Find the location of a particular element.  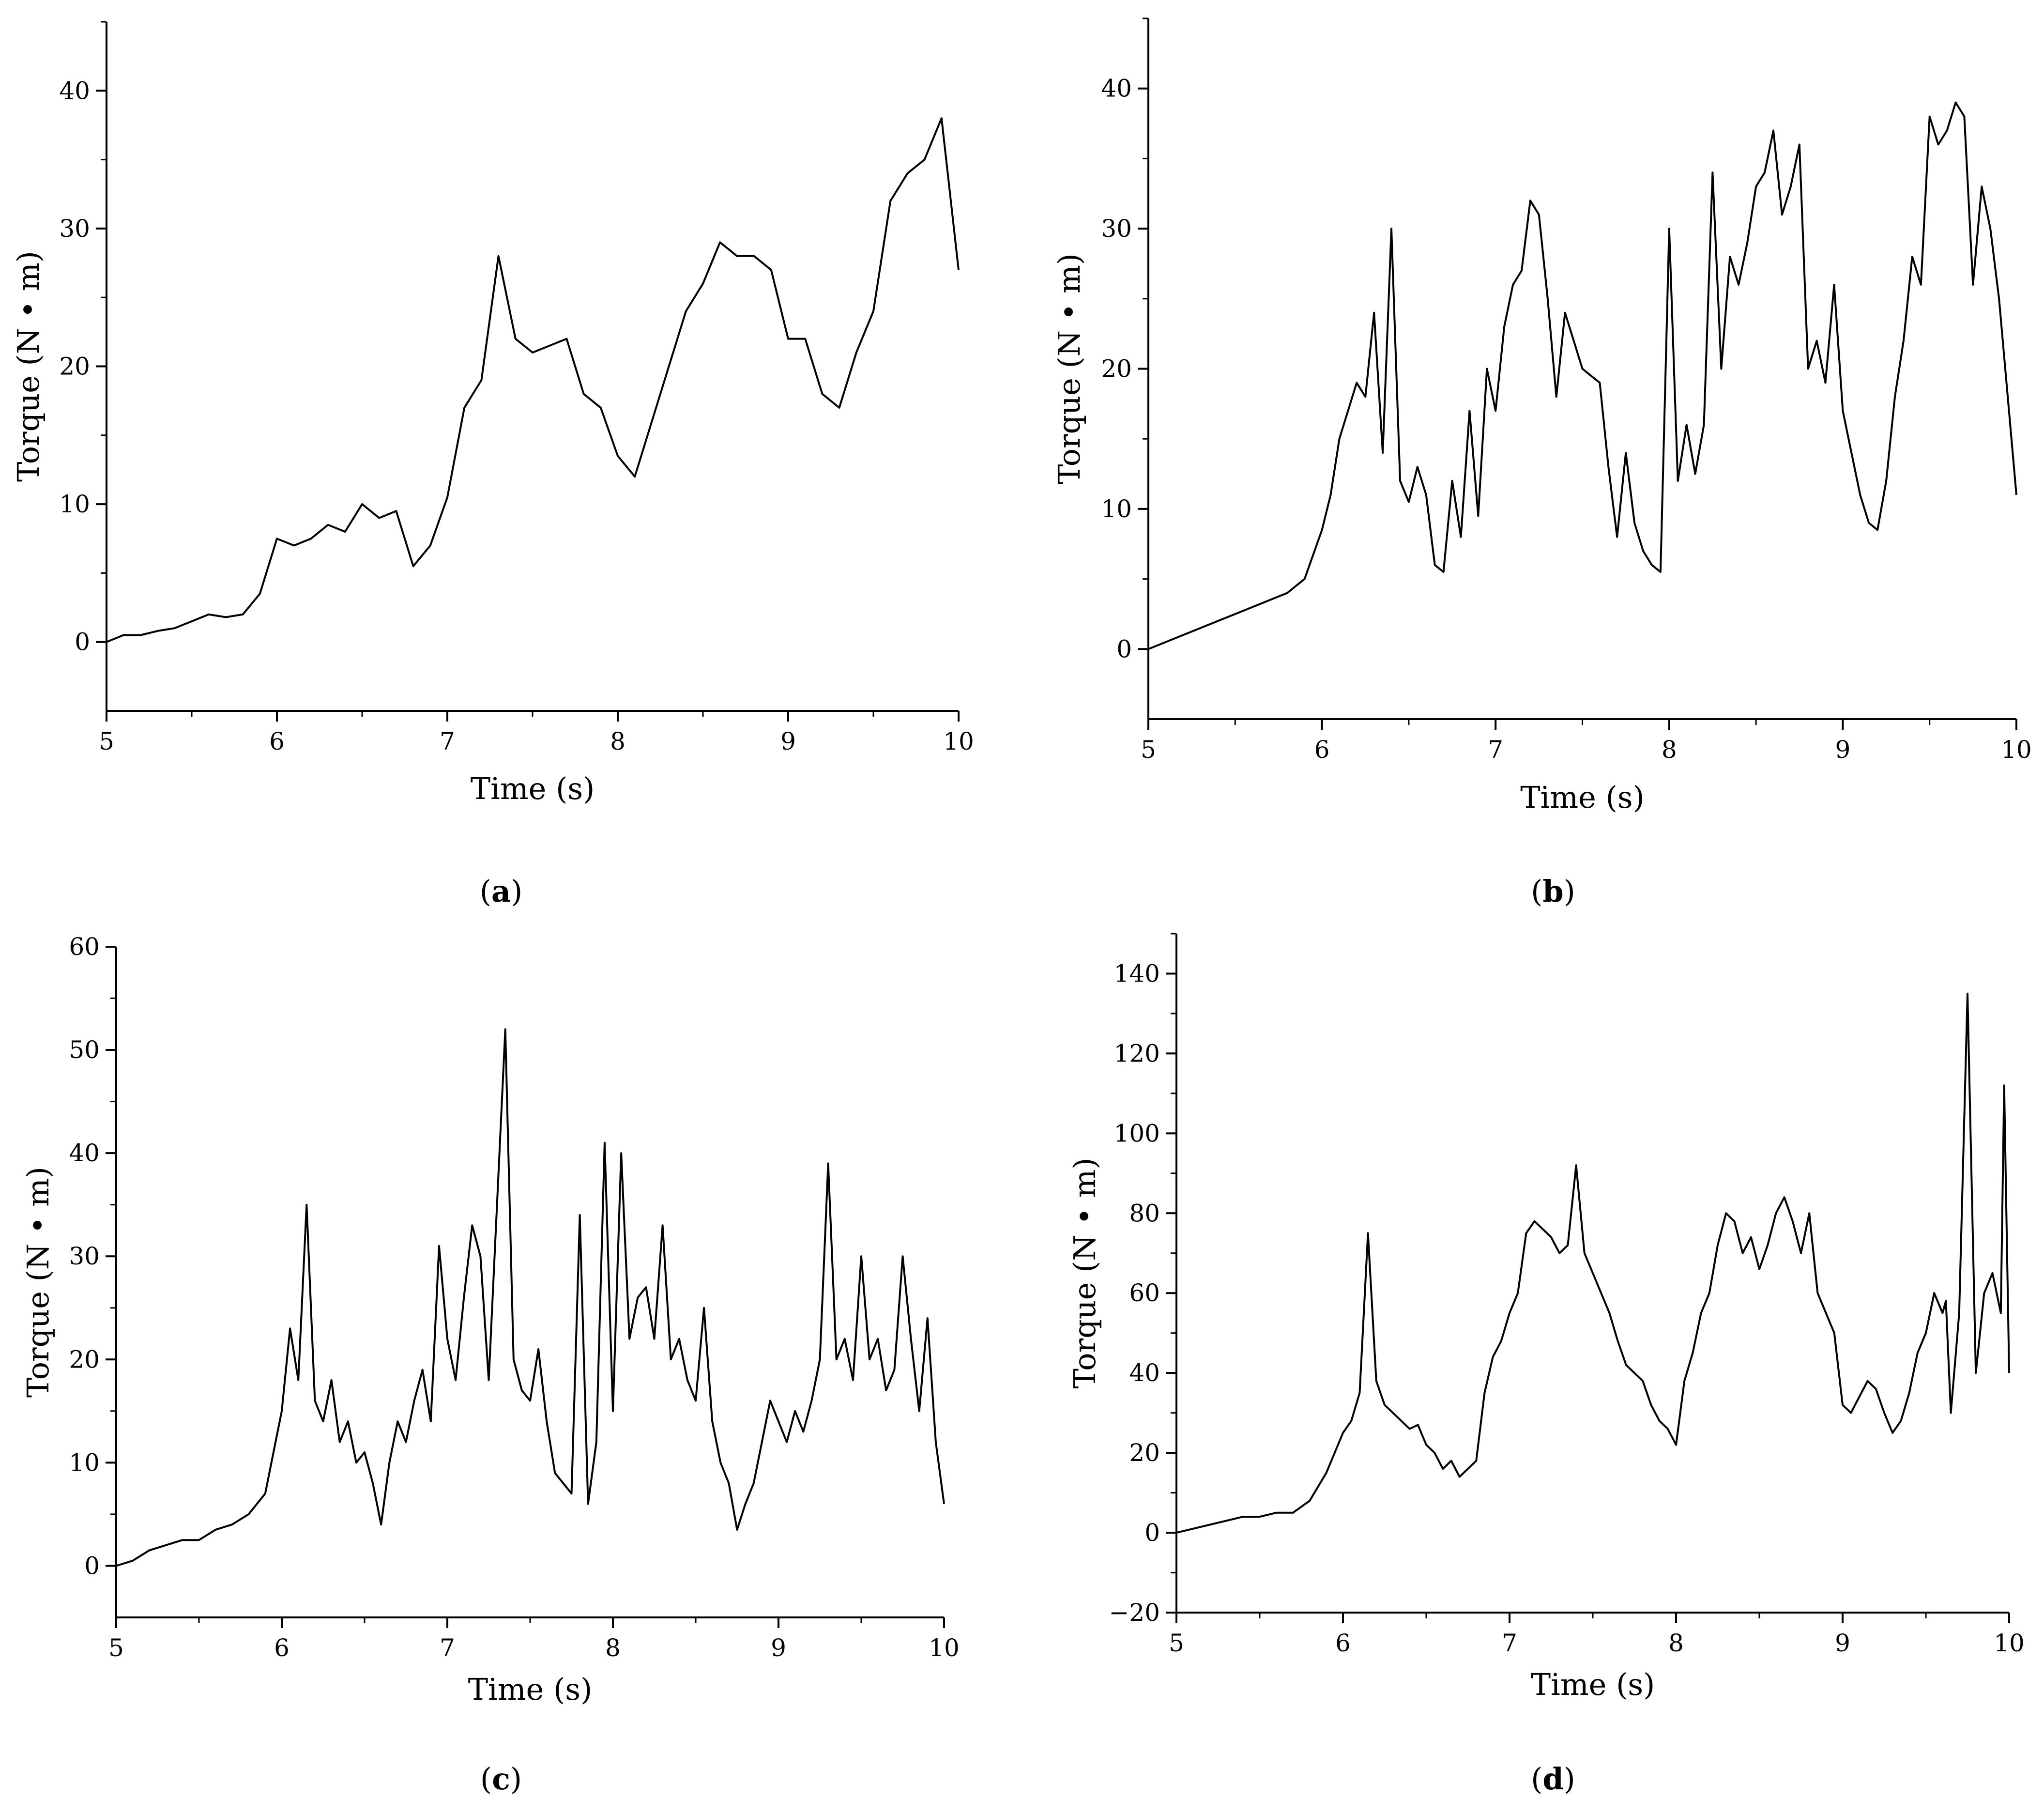

y-tick-label-d: 80 is located at coordinates (1144, 1213).